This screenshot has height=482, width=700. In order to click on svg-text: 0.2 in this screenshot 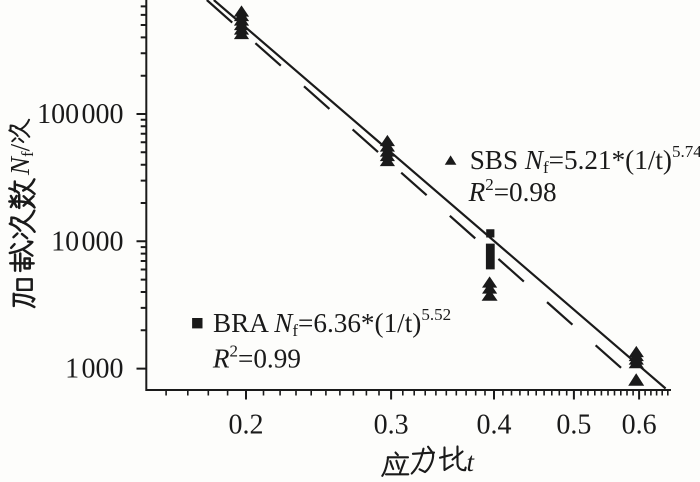, I will do `click(246, 425)`.